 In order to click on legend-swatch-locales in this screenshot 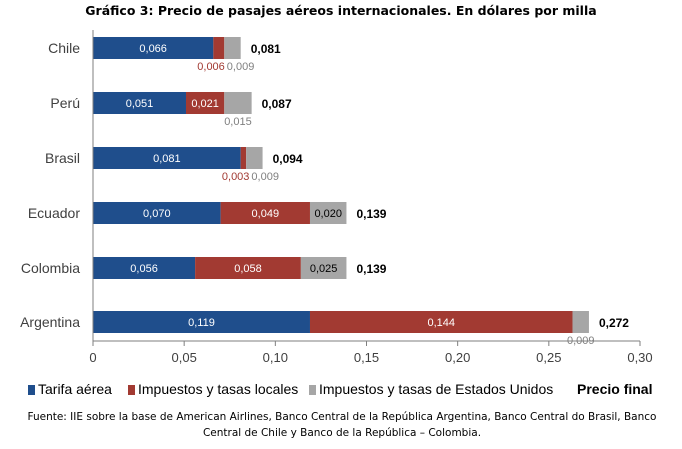, I will do `click(131, 390)`.